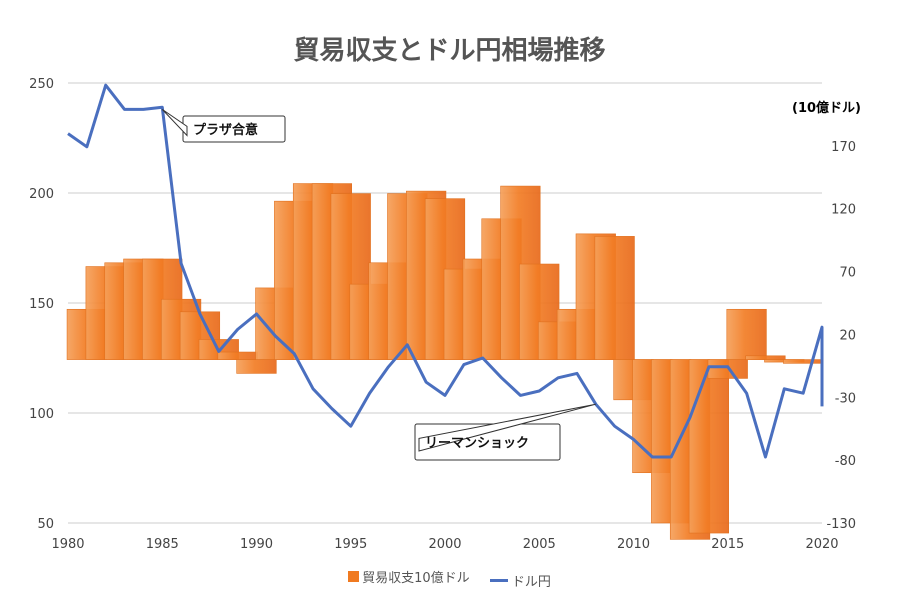 The image size is (899, 608). I want to click on x-tick-label: 1980, so click(67, 544).